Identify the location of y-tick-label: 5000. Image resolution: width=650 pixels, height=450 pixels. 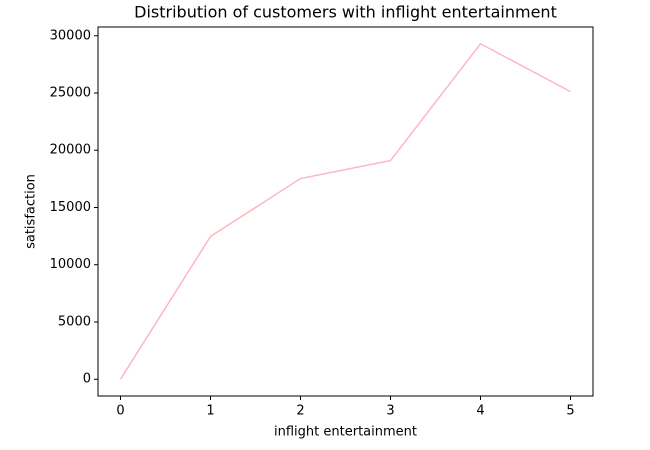
(74, 321).